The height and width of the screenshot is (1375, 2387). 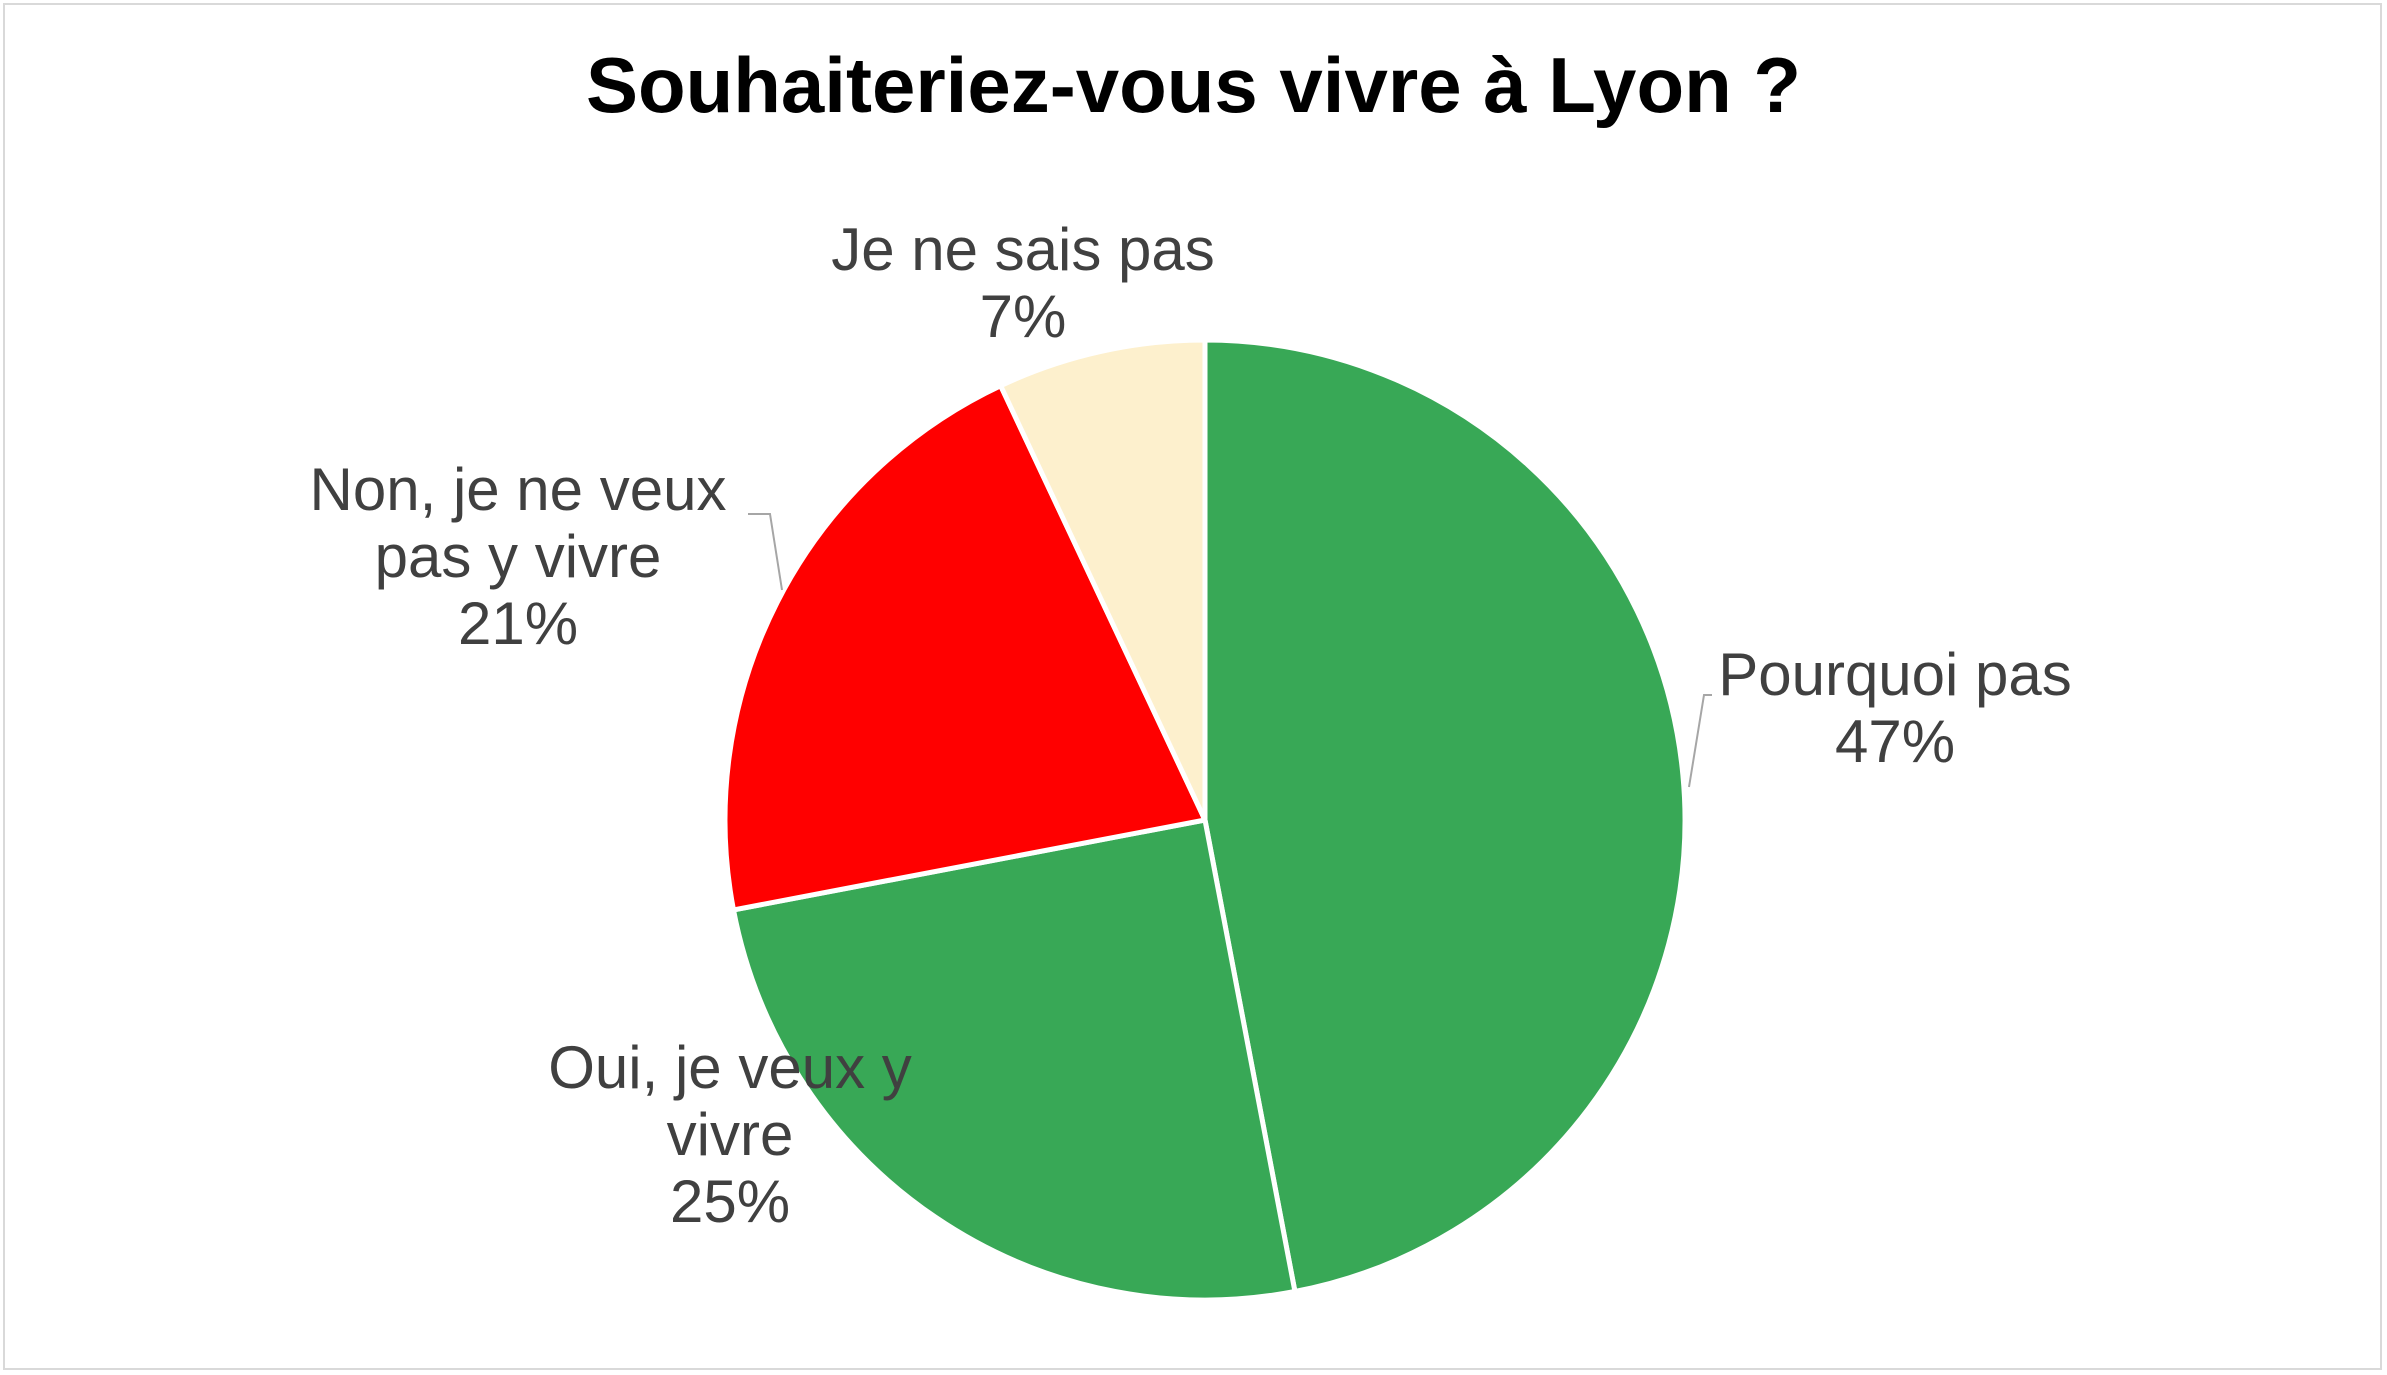 I want to click on data-label-category: Oui, je veux y, so click(x=730, y=1067).